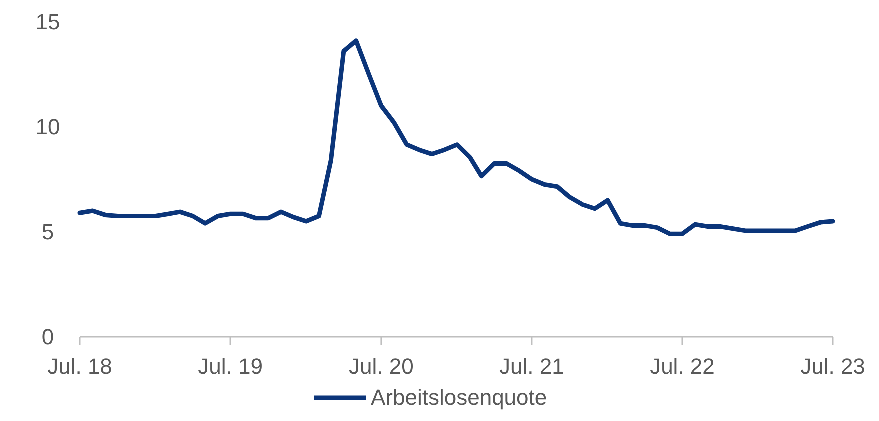  Describe the element at coordinates (48, 337) in the screenshot. I see `y-tick-label: 0` at that location.